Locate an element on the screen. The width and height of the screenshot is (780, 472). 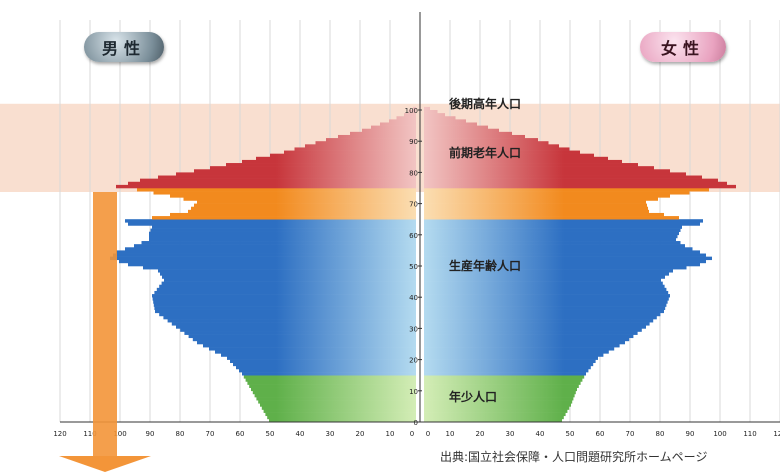
segment-label-early-elderly: 前期老年人口 is located at coordinates (485, 153).